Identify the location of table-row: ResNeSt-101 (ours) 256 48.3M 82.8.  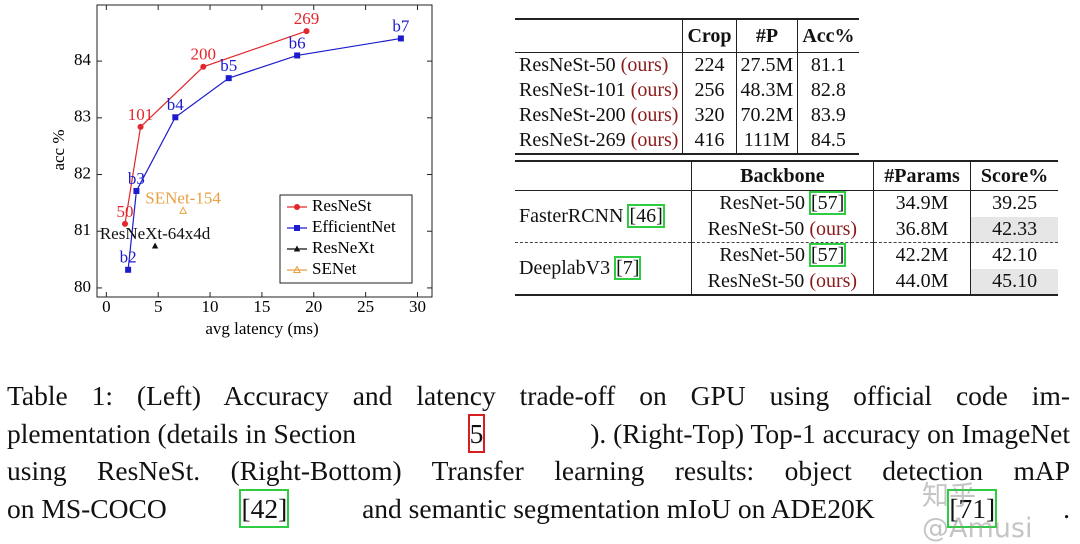
(687, 90).